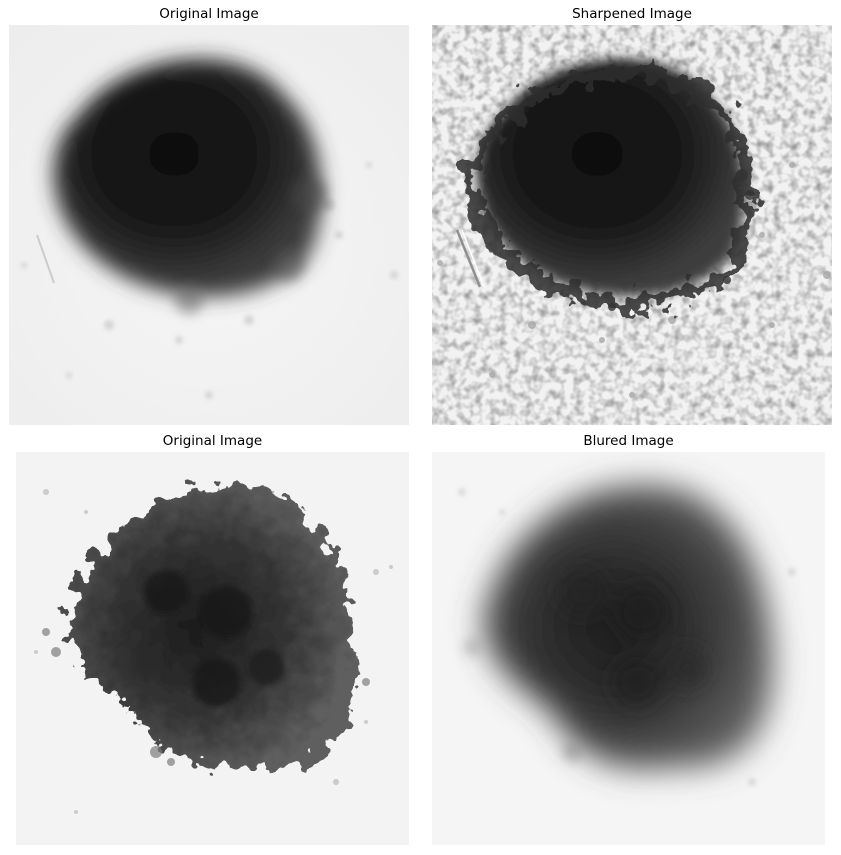 Image resolution: width=841 pixels, height=855 pixels. I want to click on panel-title-original-2: Original Image, so click(212, 441).